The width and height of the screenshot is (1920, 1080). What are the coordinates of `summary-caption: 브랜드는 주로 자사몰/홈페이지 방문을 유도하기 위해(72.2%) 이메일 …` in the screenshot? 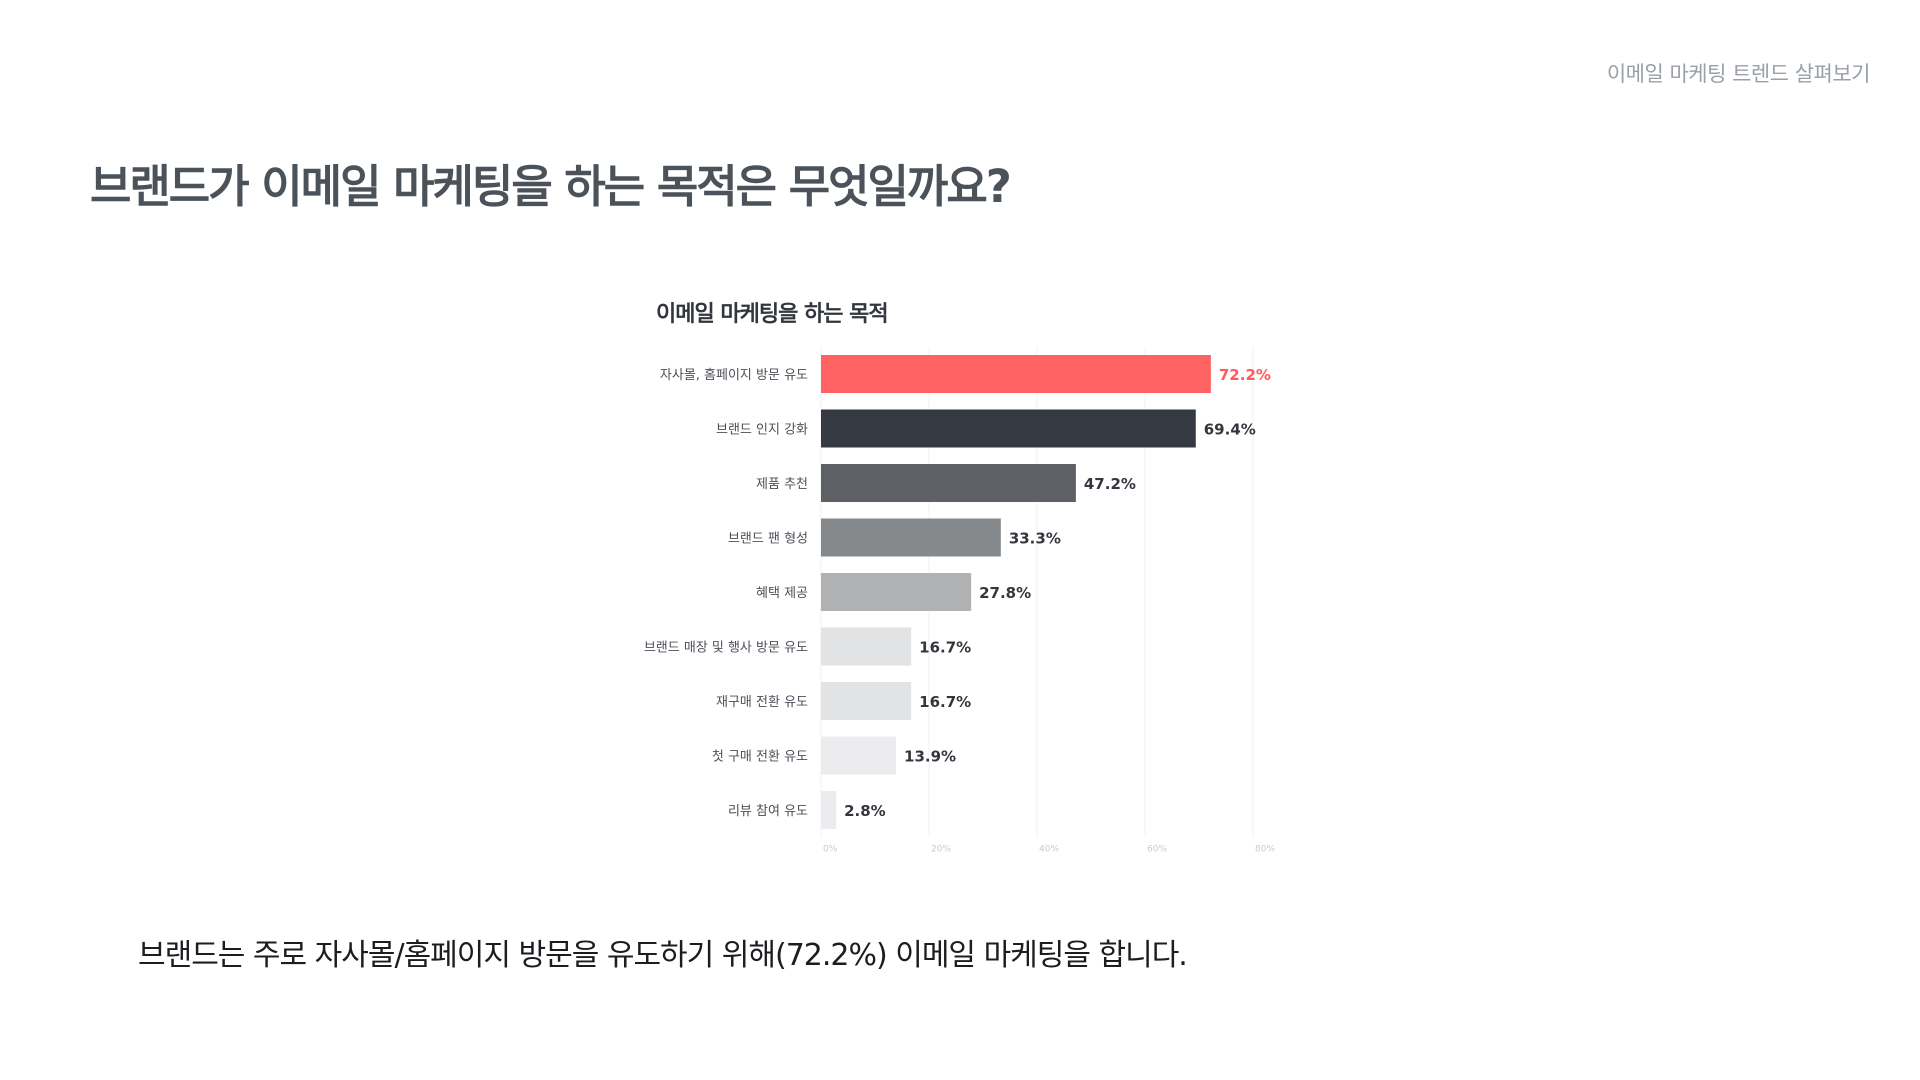 It's located at (663, 955).